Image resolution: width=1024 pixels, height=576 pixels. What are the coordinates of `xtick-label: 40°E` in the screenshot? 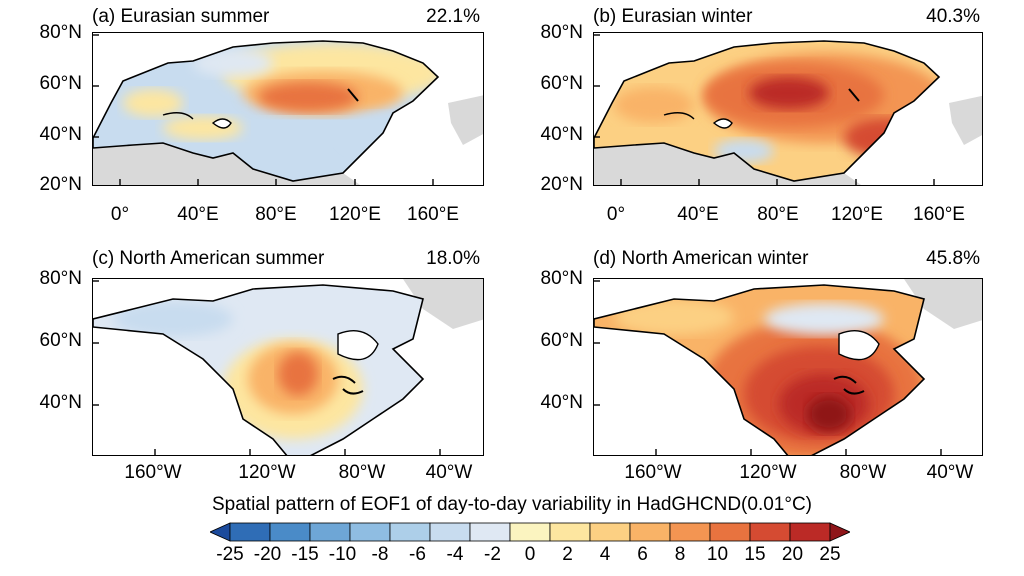 It's located at (198, 214).